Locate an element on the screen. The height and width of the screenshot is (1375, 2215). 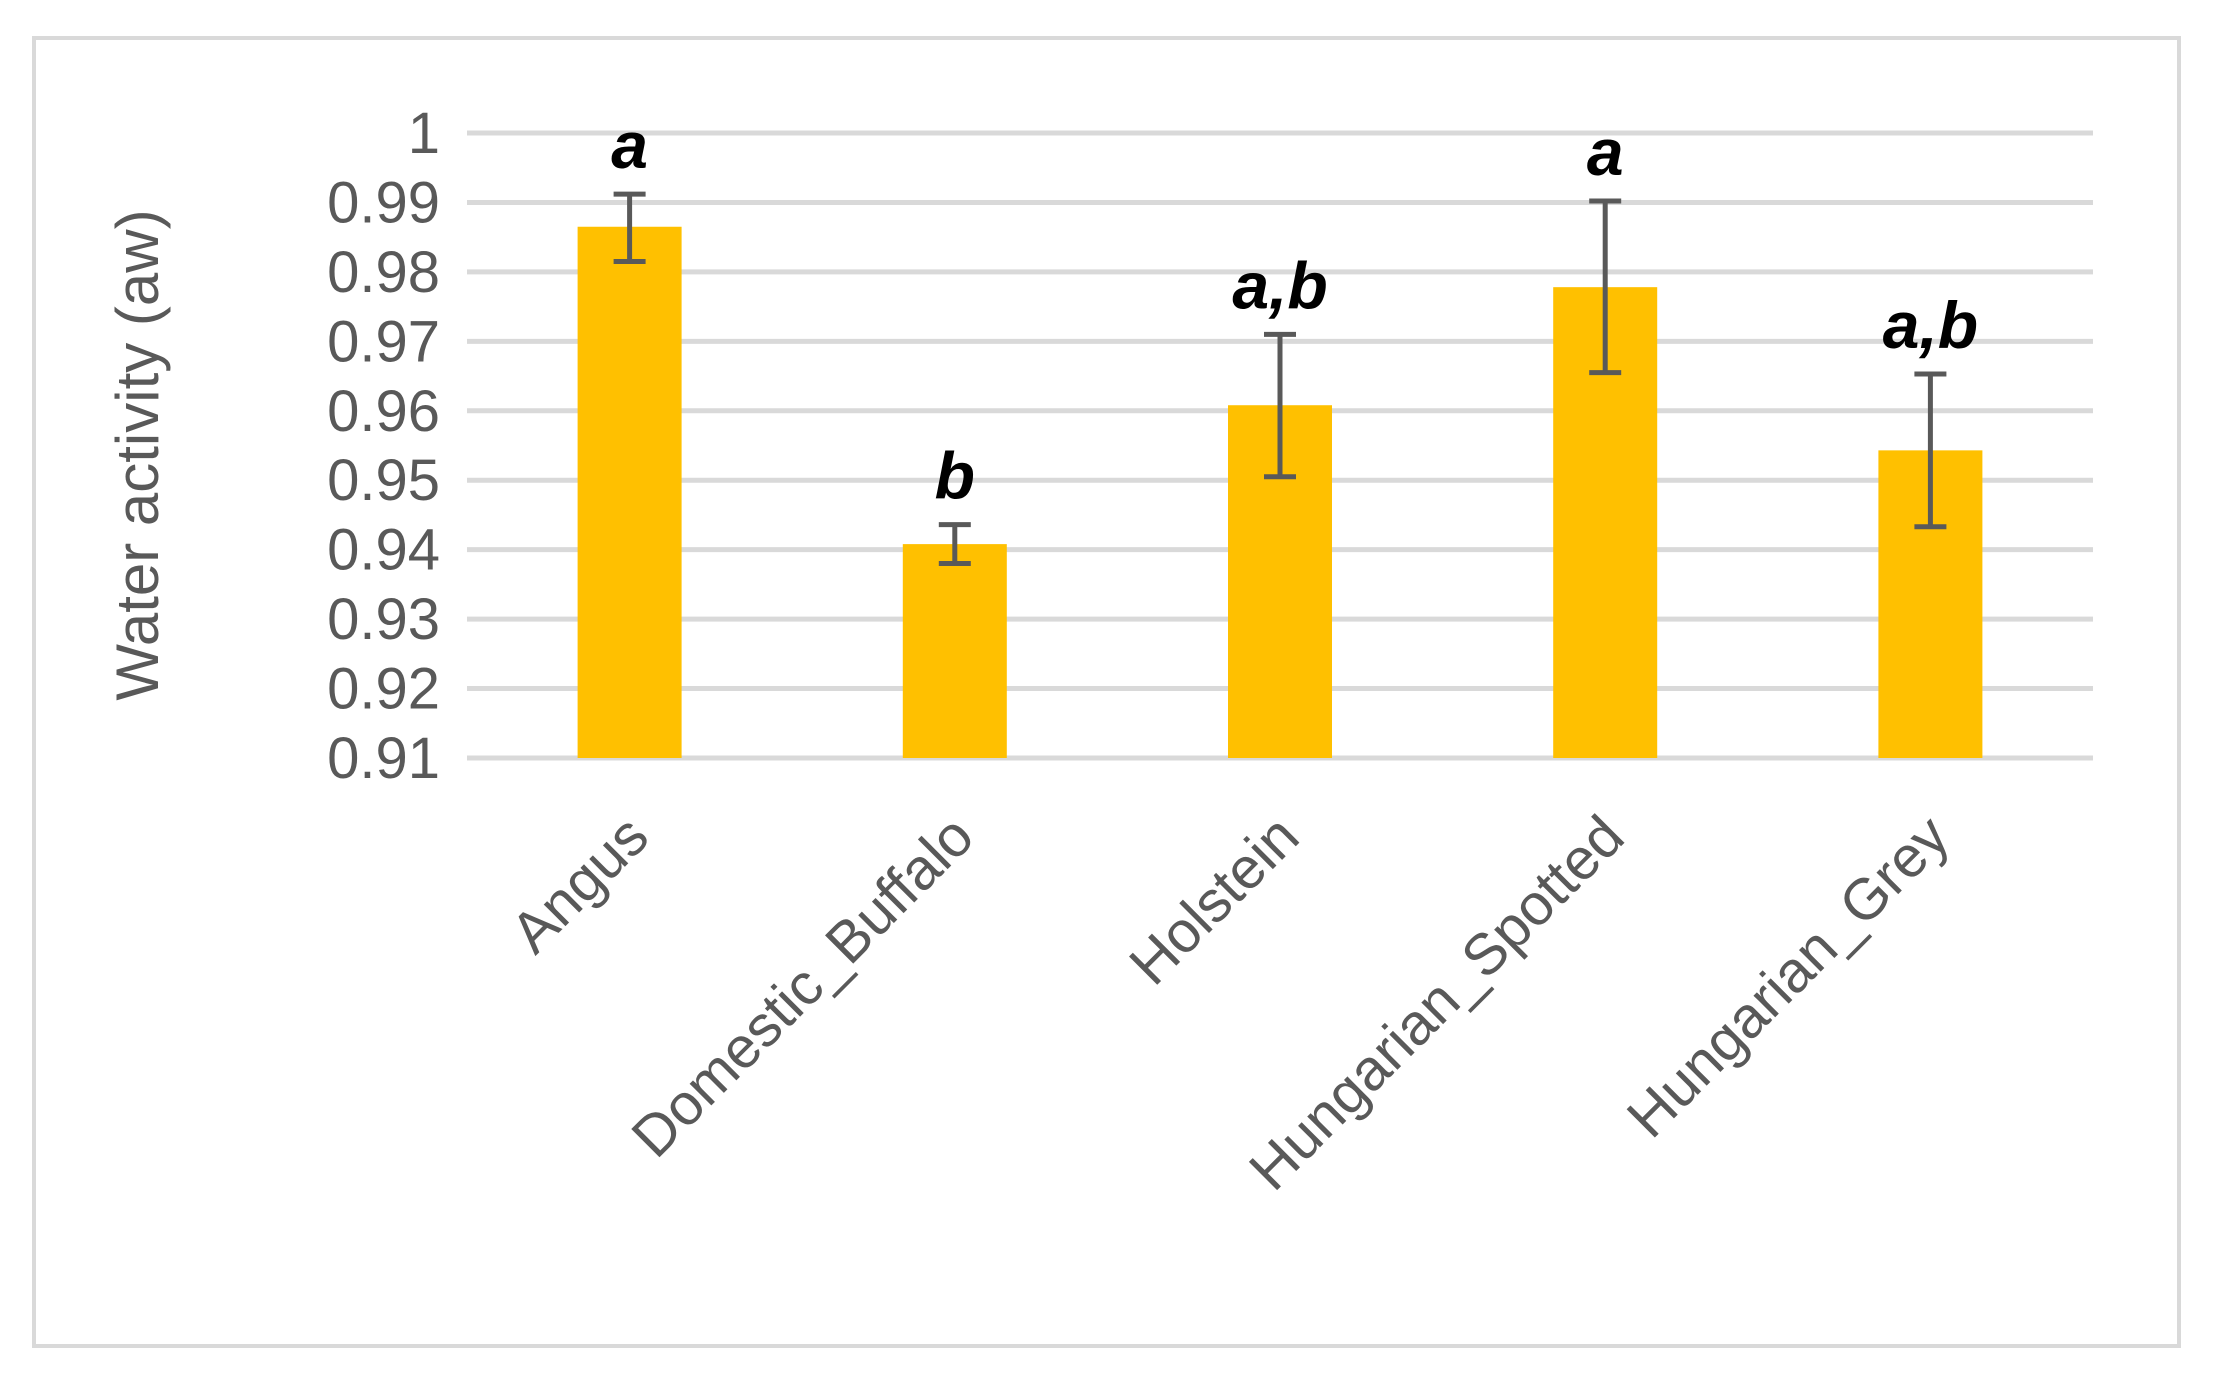
y-tick-label: 0.97 is located at coordinates (383, 341).